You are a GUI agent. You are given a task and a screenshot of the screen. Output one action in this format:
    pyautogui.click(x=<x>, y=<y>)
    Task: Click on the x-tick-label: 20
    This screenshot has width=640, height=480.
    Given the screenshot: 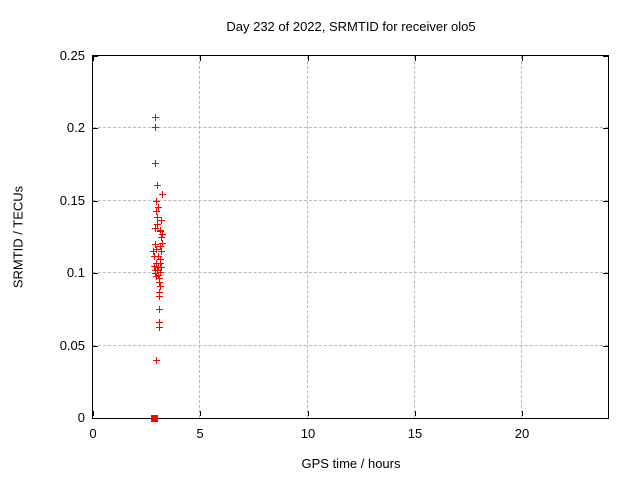 What is the action you would take?
    pyautogui.click(x=522, y=433)
    